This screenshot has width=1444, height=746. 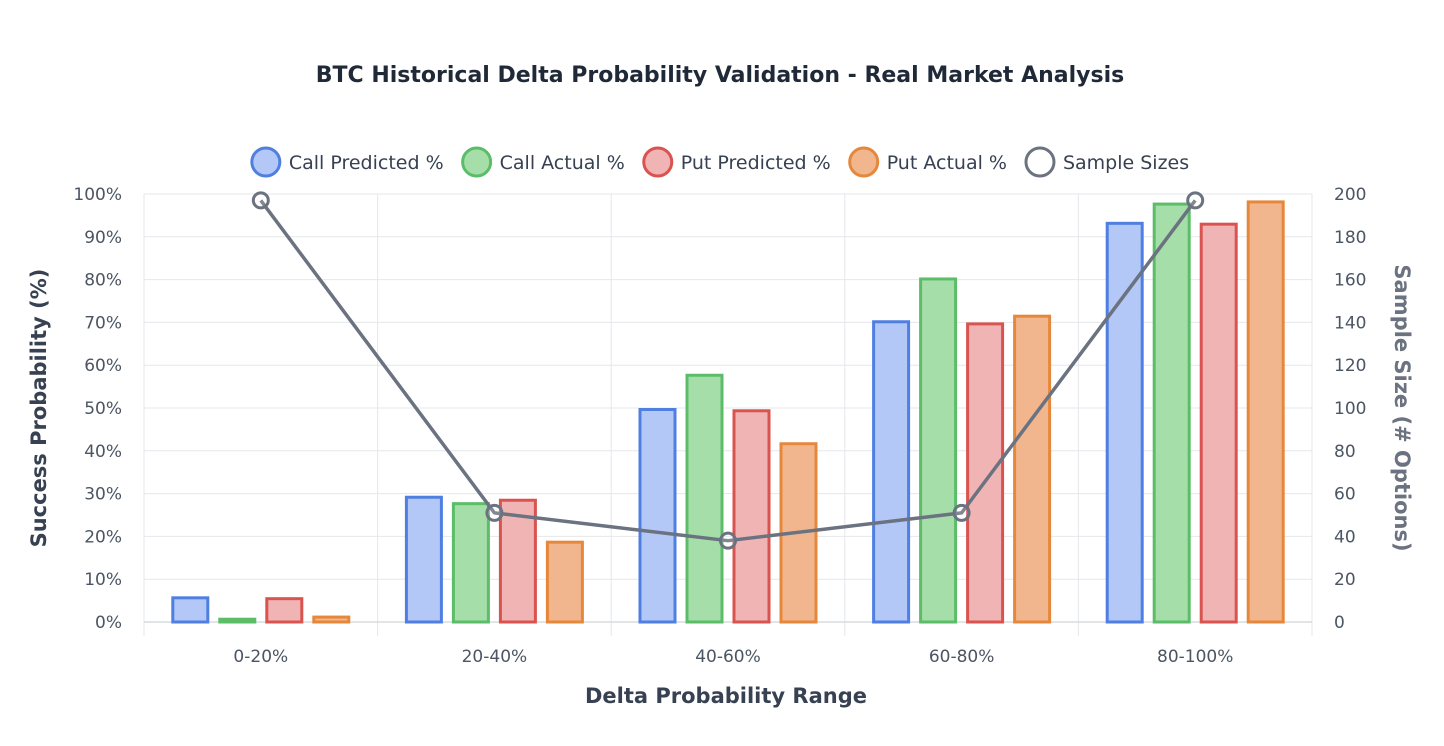 I want to click on y2-tick-label: 160, so click(x=1350, y=281).